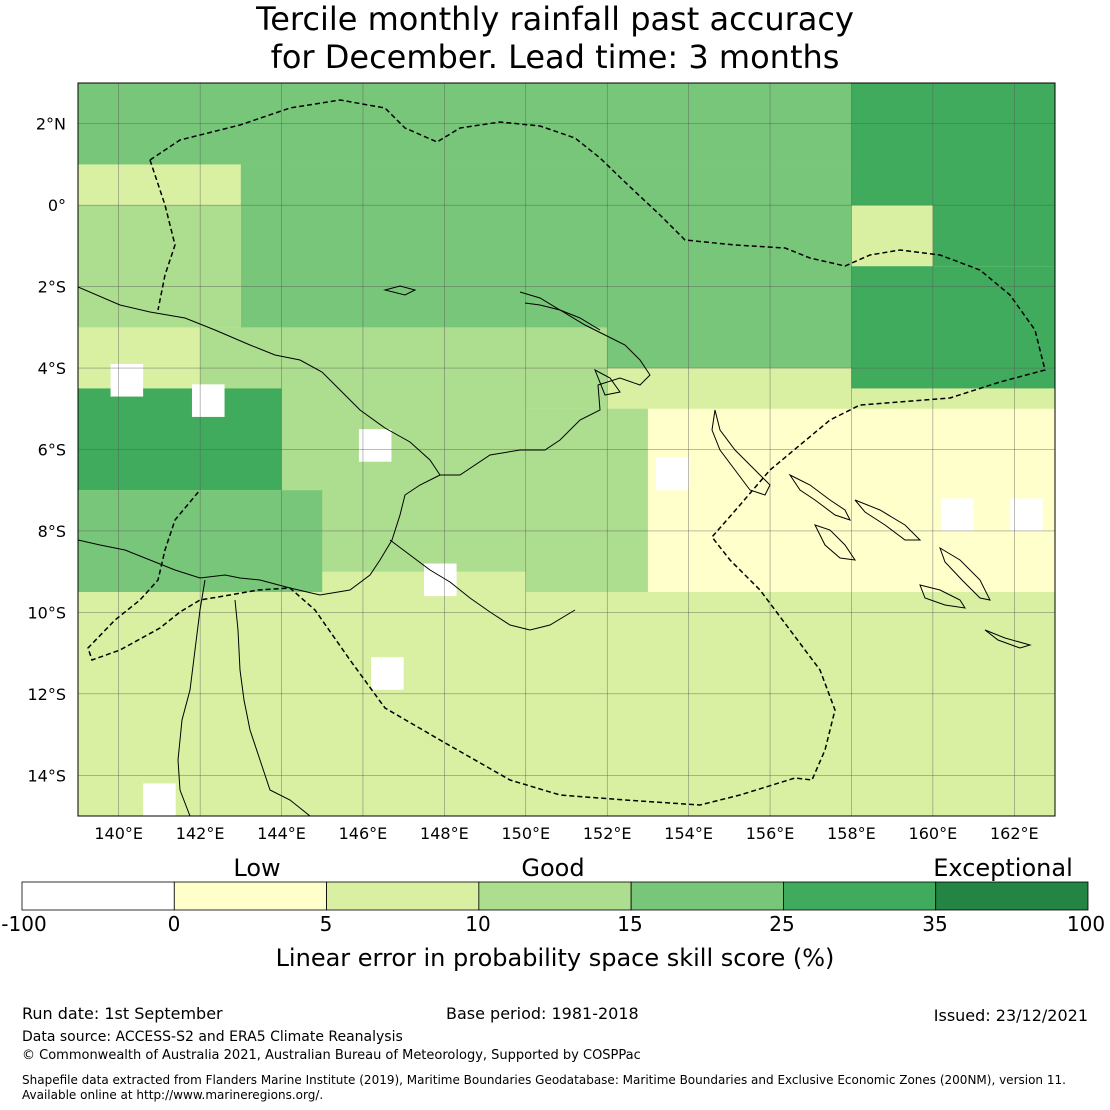  I want to click on lon-tick-label: 148°E, so click(444, 833).